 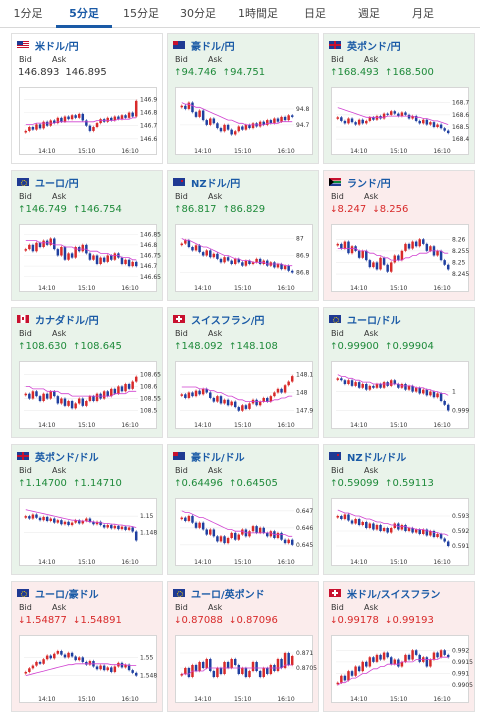 What do you see at coordinates (244, 121) in the screenshot?
I see `mini-chart: 94.8 94.7 14:10 15:10 16:10` at bounding box center [244, 121].